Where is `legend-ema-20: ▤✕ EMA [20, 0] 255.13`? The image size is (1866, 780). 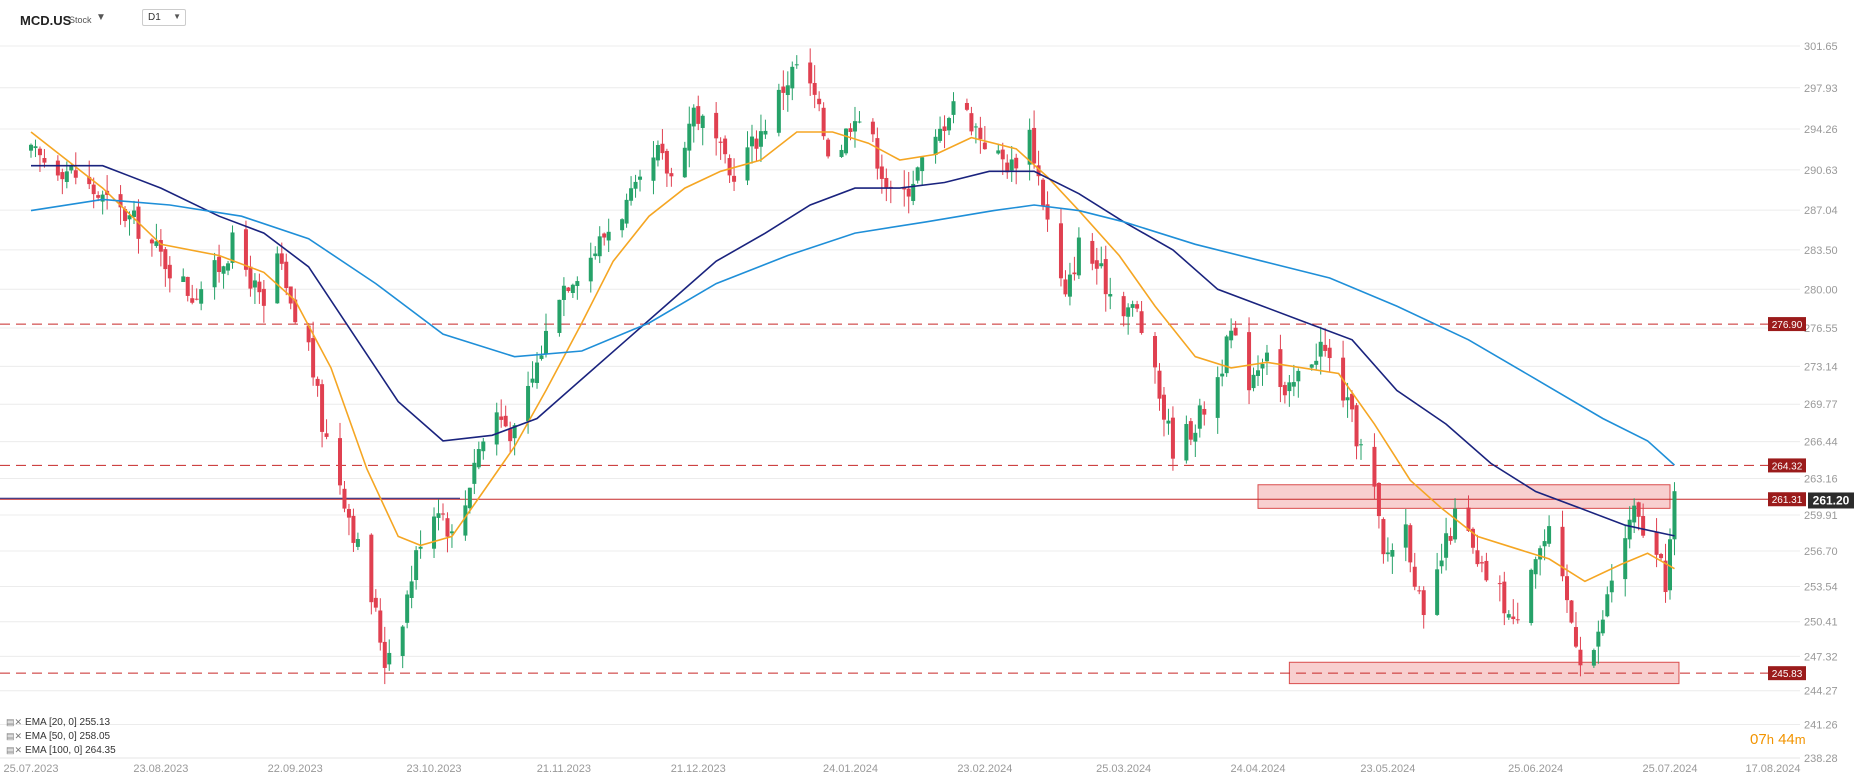
legend-ema-20: ▤✕ EMA [20, 0] 255.13 is located at coordinates (58, 722).